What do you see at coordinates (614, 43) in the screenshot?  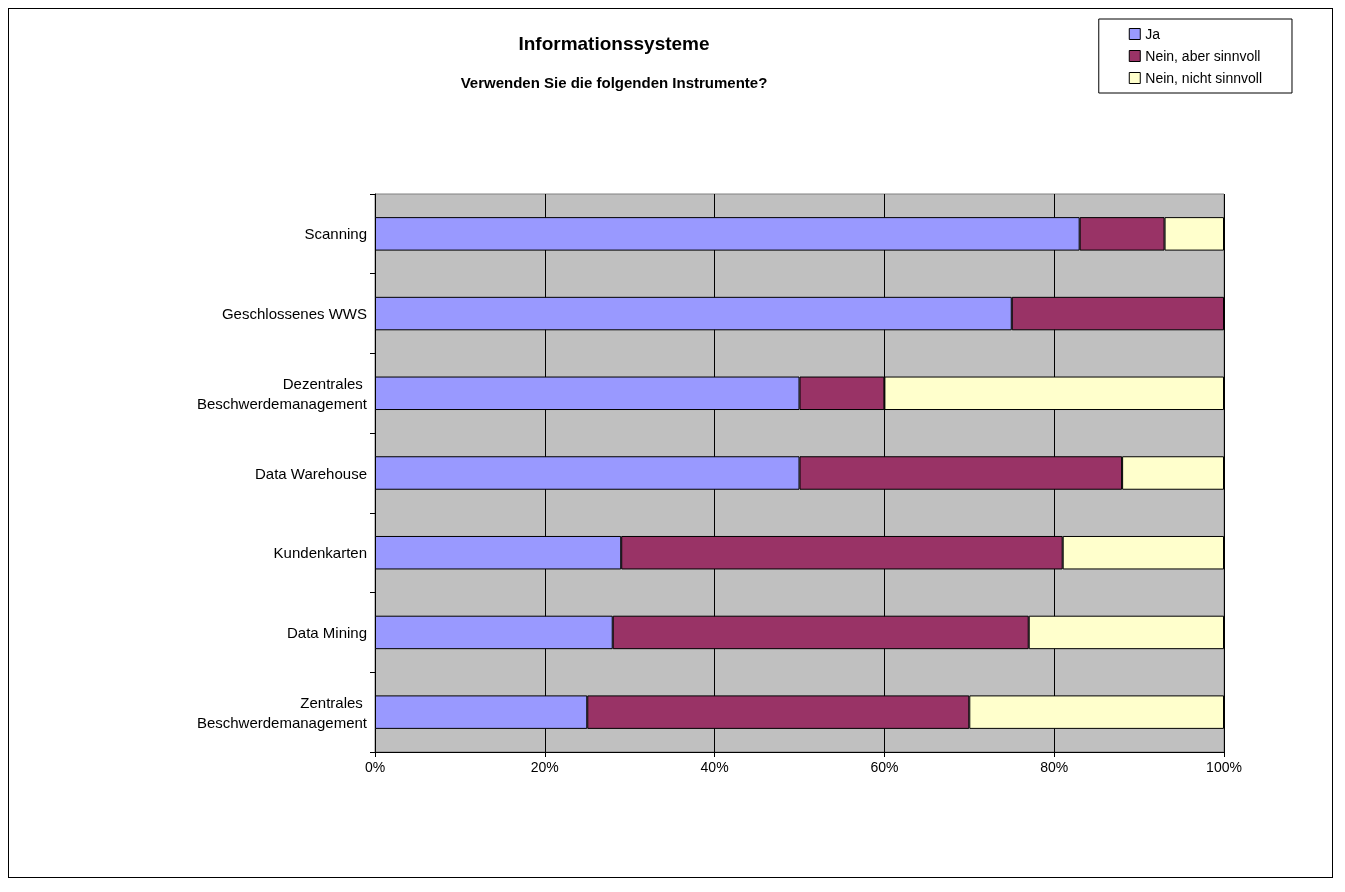 I see `chart-title: Informationssysteme` at bounding box center [614, 43].